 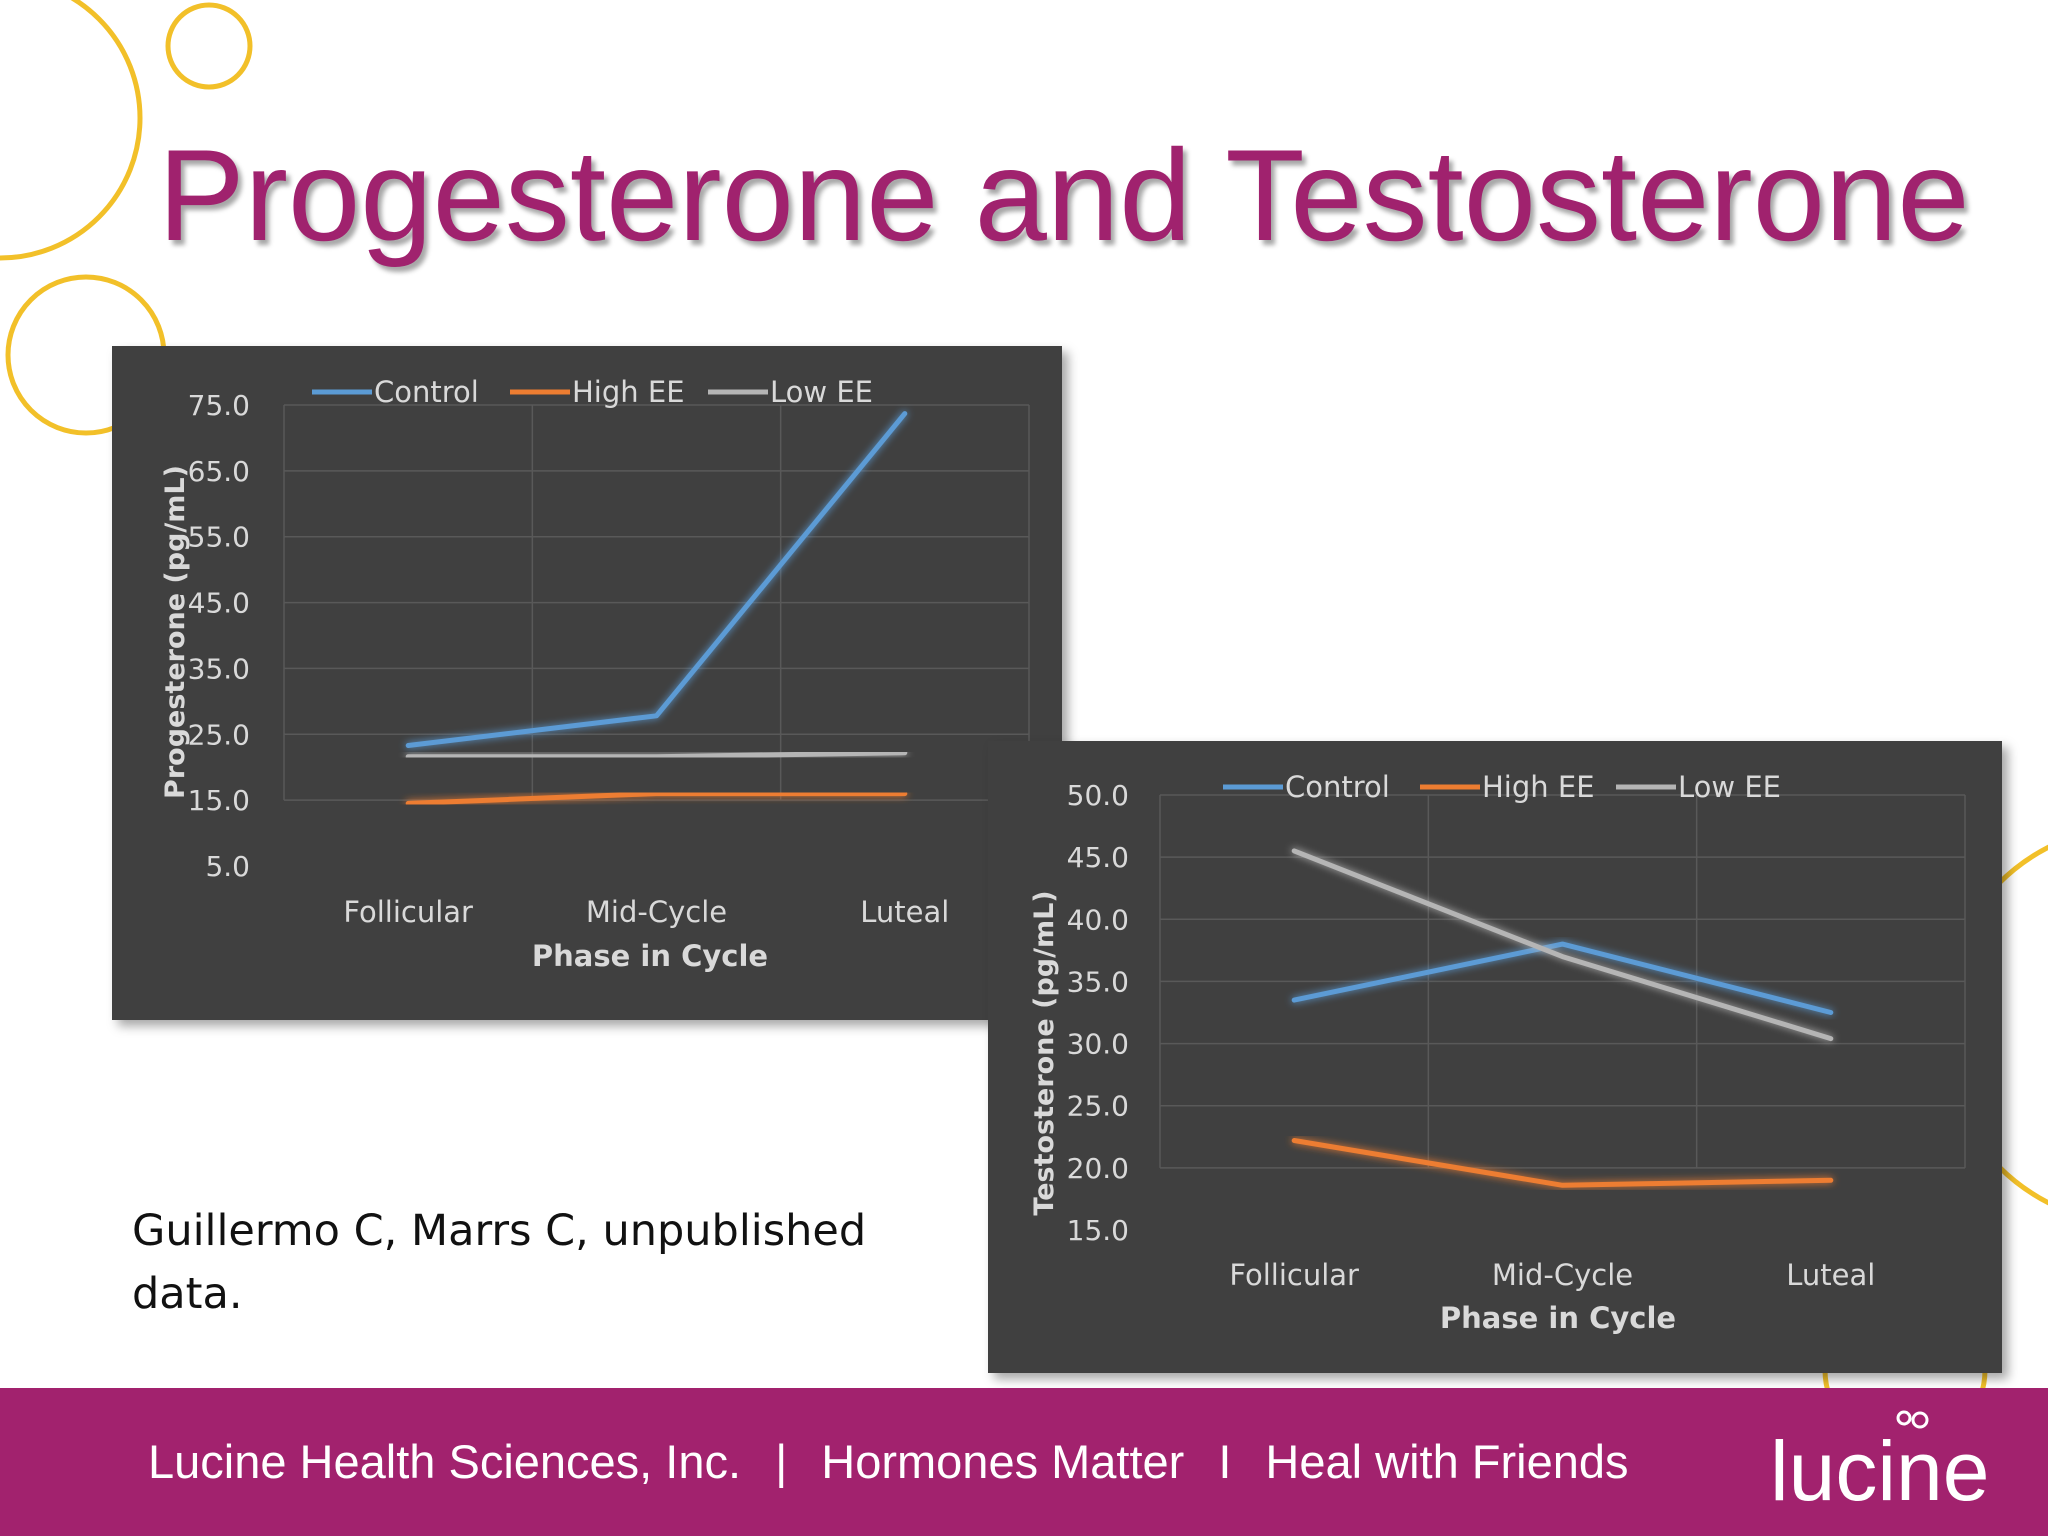 I want to click on y-tick-label: 55.0, so click(x=219, y=537).